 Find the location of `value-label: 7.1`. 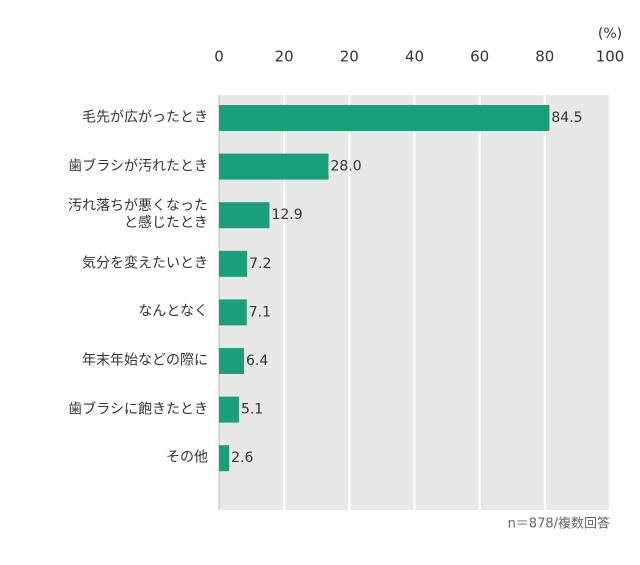

value-label: 7.1 is located at coordinates (260, 312).